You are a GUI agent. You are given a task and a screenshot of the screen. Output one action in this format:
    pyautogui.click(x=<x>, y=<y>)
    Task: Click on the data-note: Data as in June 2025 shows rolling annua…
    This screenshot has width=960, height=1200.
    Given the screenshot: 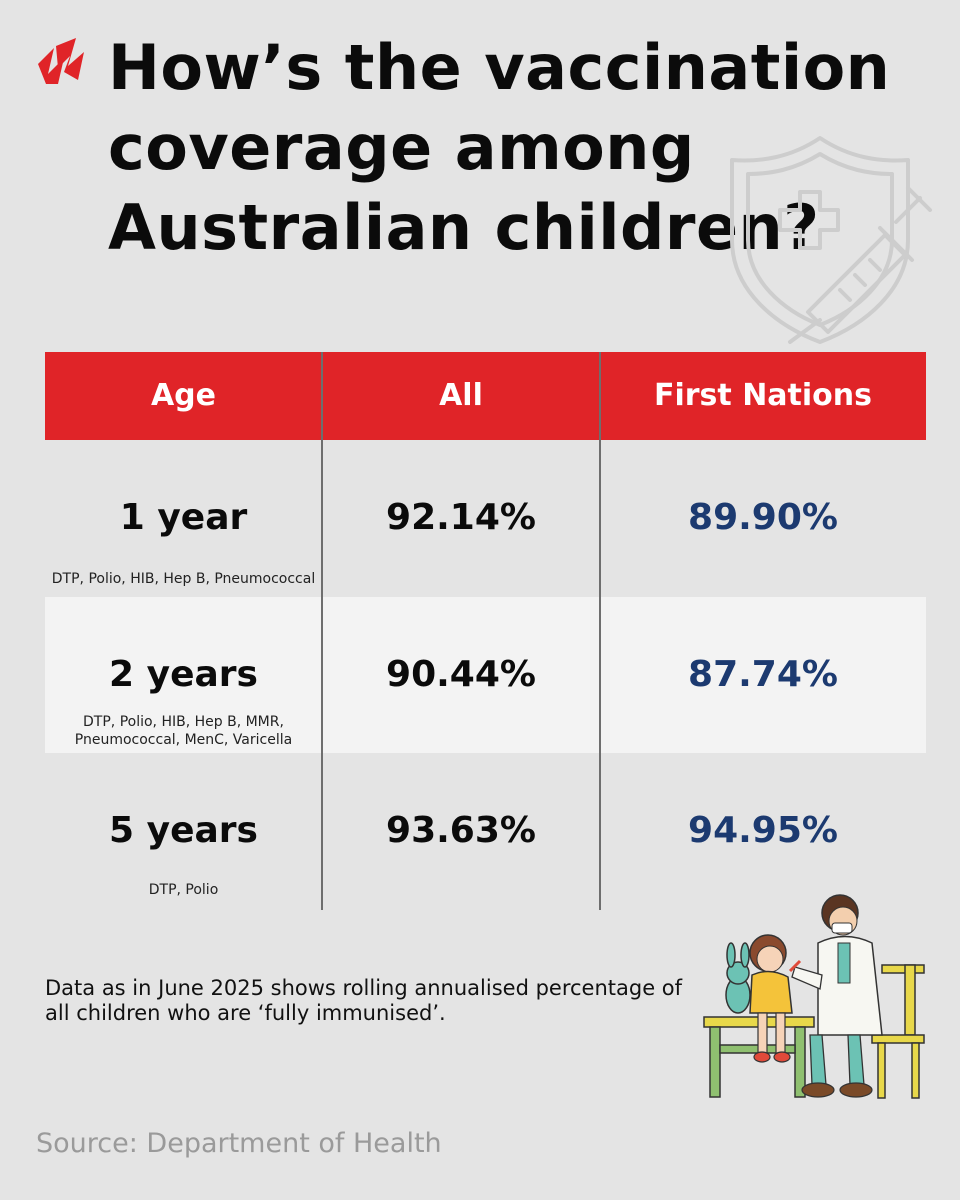 What is the action you would take?
    pyautogui.click(x=385, y=1001)
    